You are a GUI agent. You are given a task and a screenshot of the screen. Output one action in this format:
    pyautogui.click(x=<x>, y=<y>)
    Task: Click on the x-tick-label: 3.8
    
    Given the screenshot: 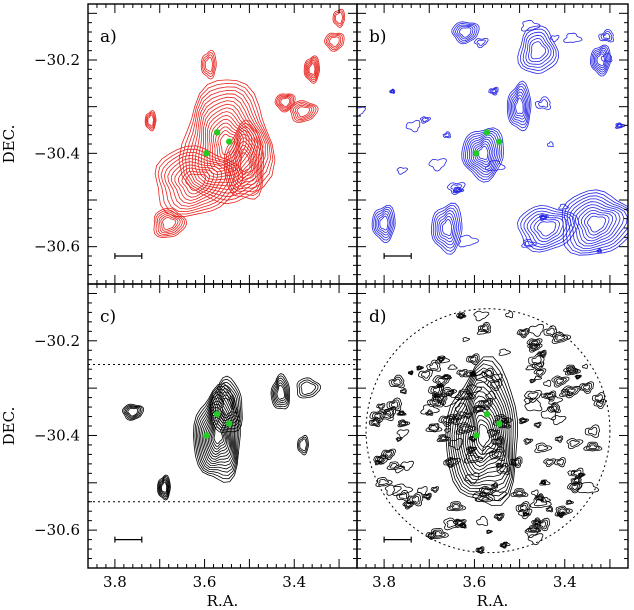 What is the action you would take?
    pyautogui.click(x=384, y=582)
    